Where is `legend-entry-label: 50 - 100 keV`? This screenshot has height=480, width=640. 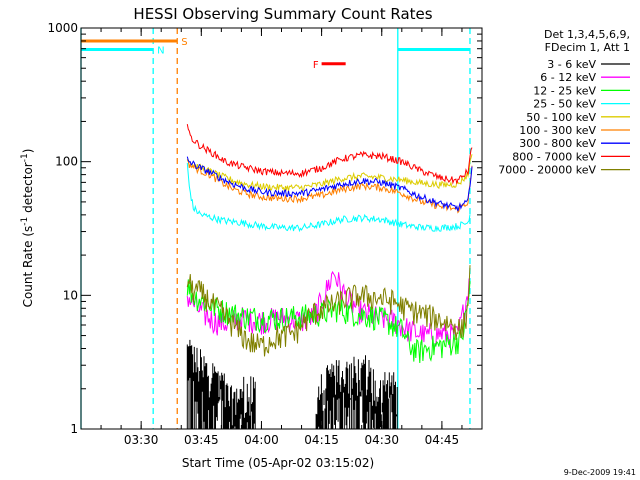
legend-entry-label: 50 - 100 keV is located at coordinates (561, 117).